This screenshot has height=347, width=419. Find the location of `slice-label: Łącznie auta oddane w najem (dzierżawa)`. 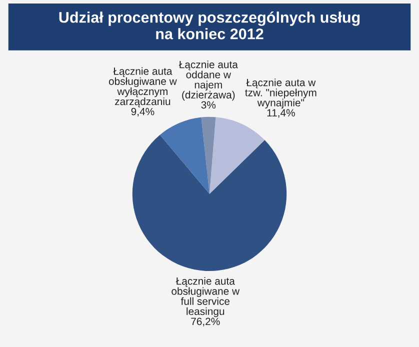

slice-label: Łącznie auta oddane w najem (dzierżawa) is located at coordinates (208, 80).